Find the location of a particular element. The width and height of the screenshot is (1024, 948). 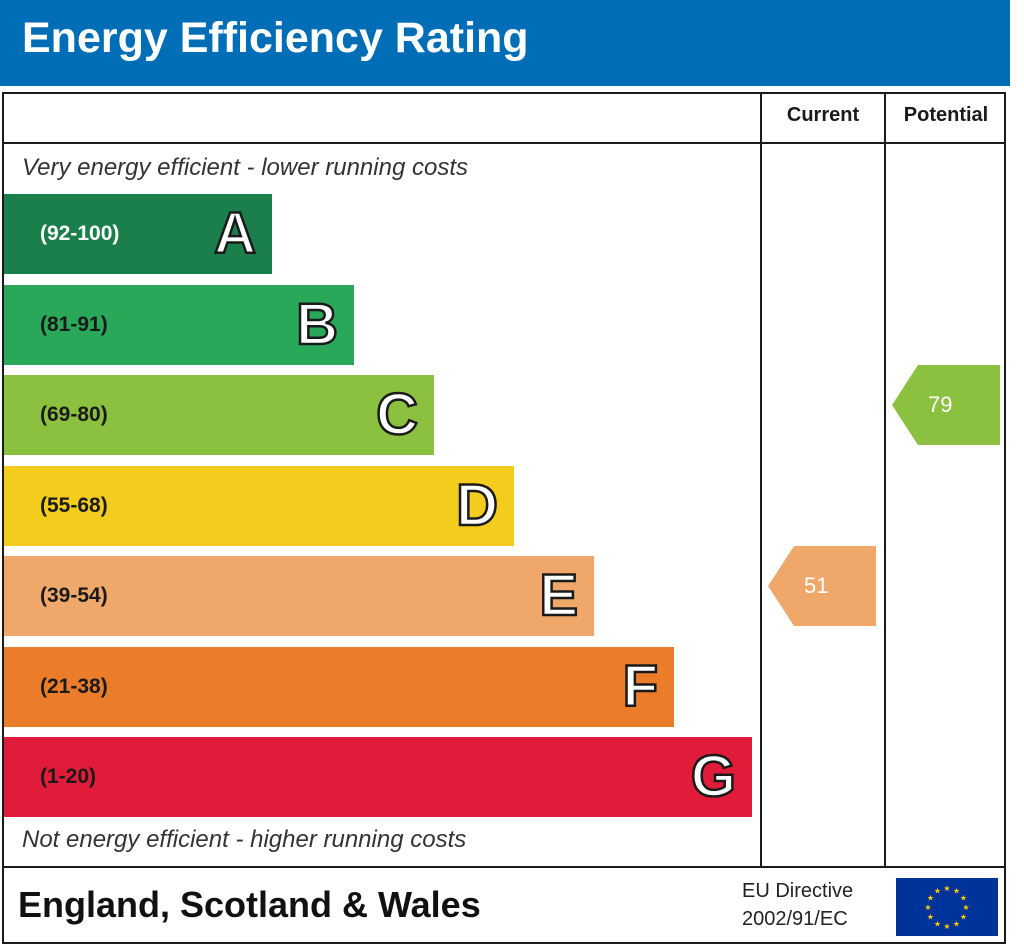

eu-flag-icon: ★ ★ ★ ★ ★ ★ ★ ★ ★ ★ ★ ★ is located at coordinates (947, 907).